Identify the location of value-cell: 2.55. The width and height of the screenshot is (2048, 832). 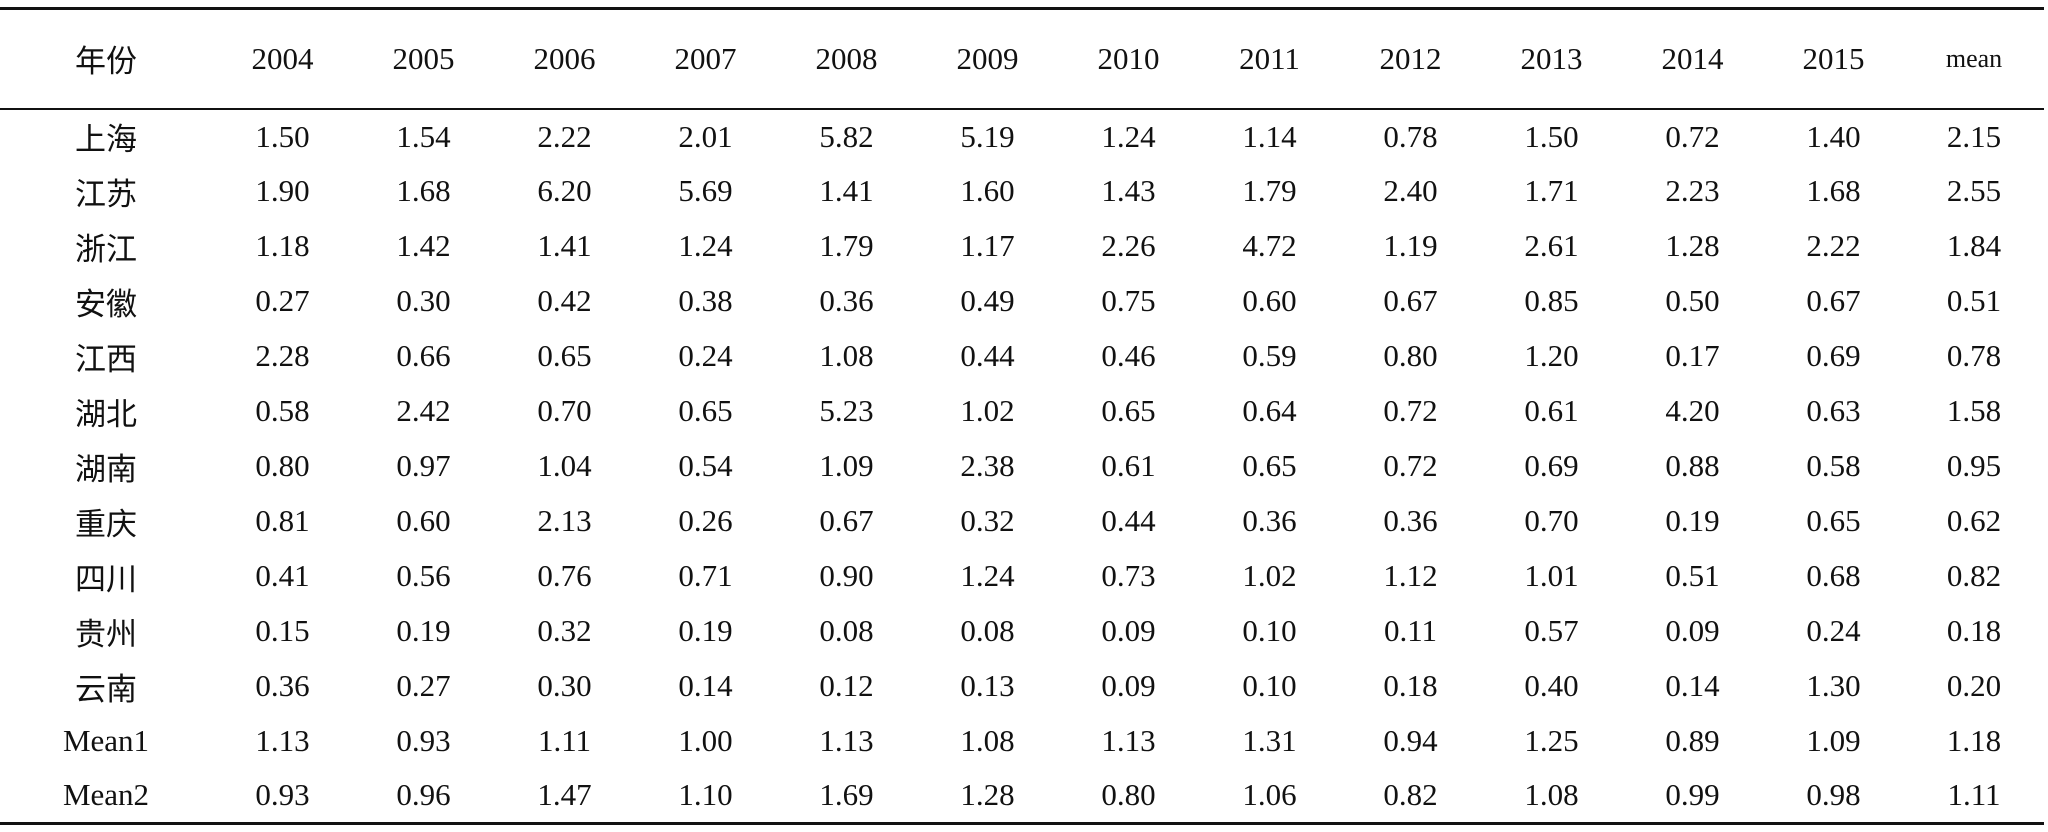
(1974, 190).